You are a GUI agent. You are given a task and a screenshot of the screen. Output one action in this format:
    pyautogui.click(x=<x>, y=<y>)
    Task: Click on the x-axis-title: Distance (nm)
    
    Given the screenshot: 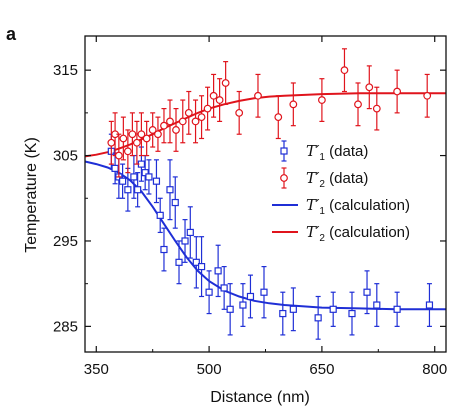 What is the action you would take?
    pyautogui.click(x=260, y=397)
    